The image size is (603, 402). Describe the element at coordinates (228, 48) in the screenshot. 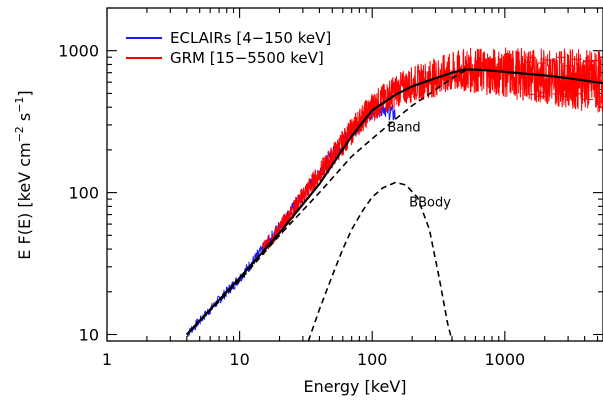

I see `legend: ECLAIRs [4−150 keV] GRM [15−5500 keV]` at that location.